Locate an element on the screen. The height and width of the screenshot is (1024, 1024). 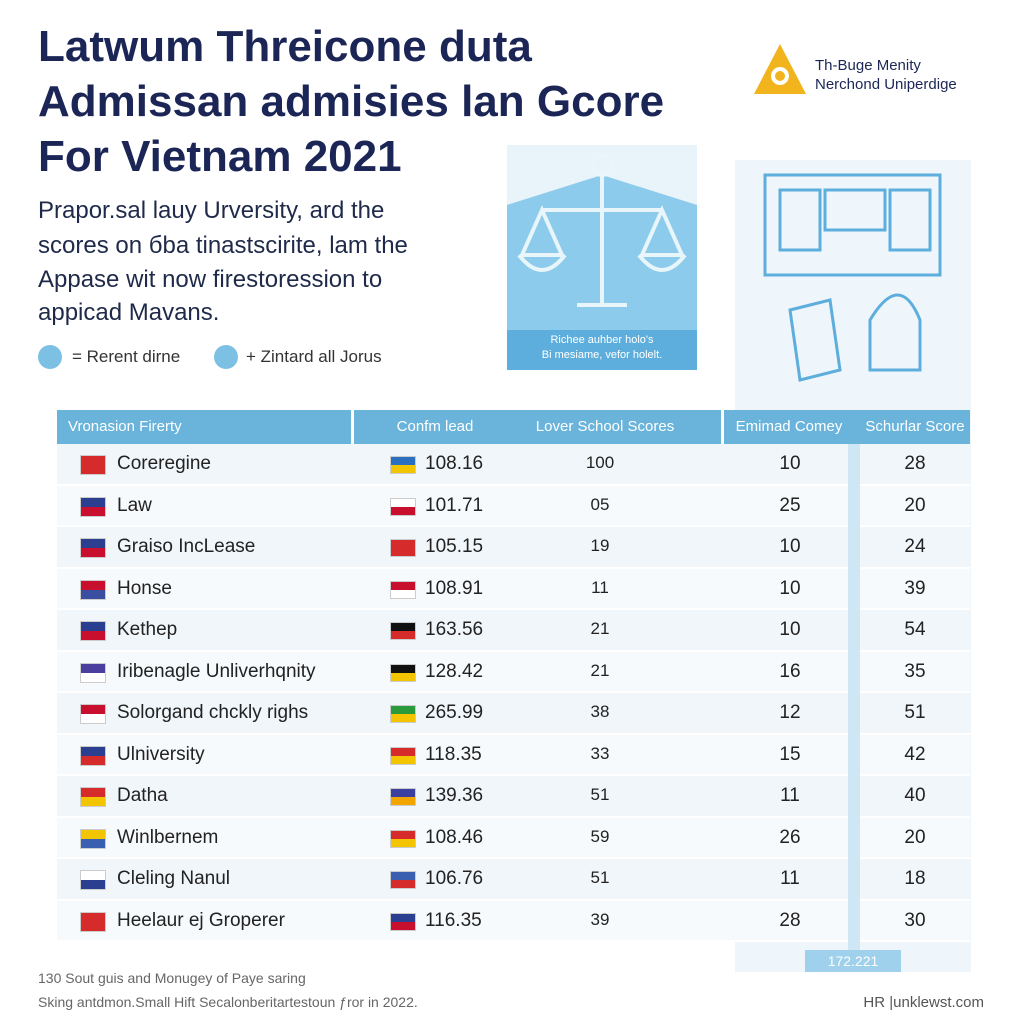
column-header: Vronasion Firerty is located at coordinates (125, 426).